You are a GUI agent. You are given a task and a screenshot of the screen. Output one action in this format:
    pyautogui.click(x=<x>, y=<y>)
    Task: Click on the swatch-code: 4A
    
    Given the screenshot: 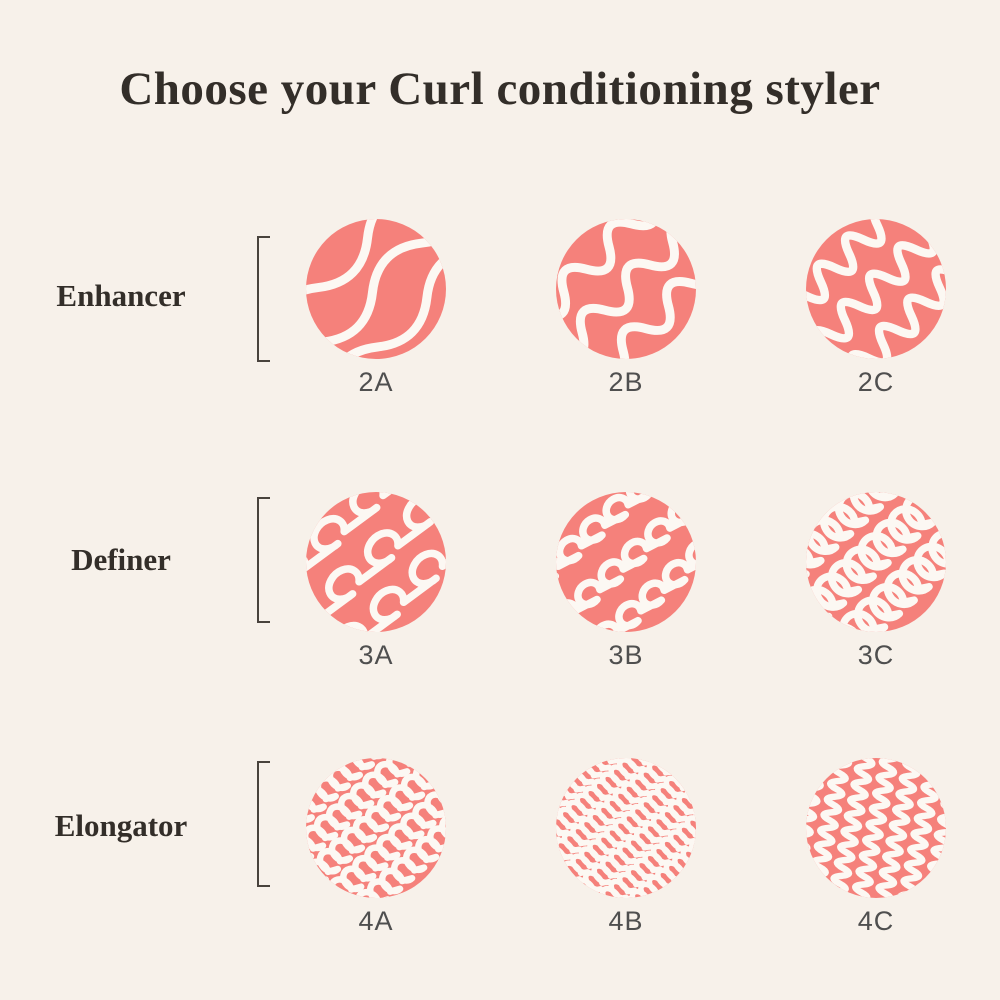 What is the action you would take?
    pyautogui.click(x=376, y=921)
    